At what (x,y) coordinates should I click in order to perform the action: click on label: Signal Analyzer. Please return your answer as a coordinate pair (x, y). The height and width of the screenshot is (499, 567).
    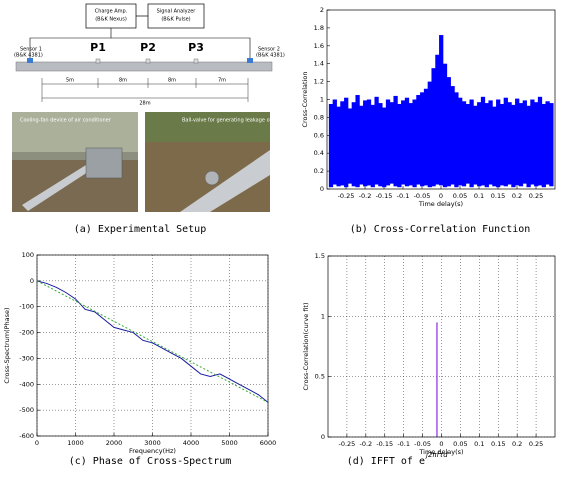
    Looking at the image, I should click on (177, 12).